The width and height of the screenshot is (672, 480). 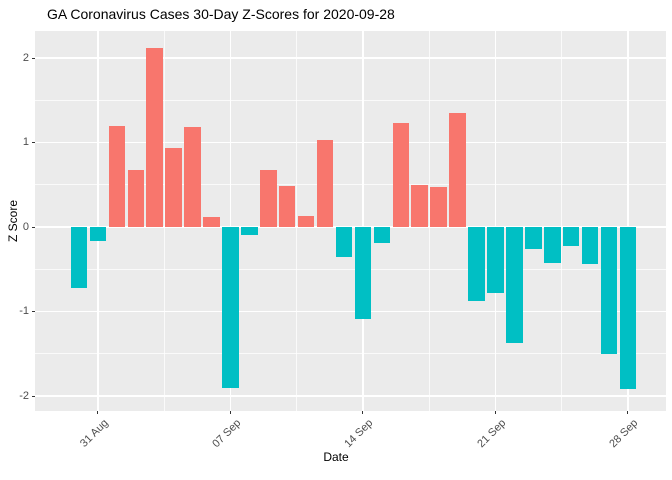 I want to click on x-tick-label: 31 Aug, so click(x=94, y=433).